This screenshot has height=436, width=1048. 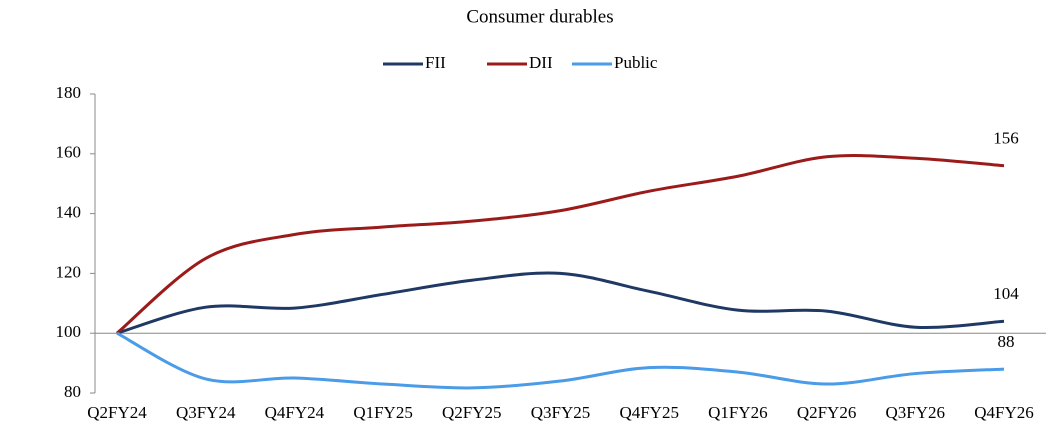 I want to click on x-tick-label: Q2FY24, so click(x=117, y=412).